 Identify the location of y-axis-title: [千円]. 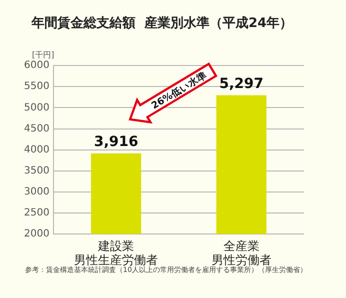
(43, 55).